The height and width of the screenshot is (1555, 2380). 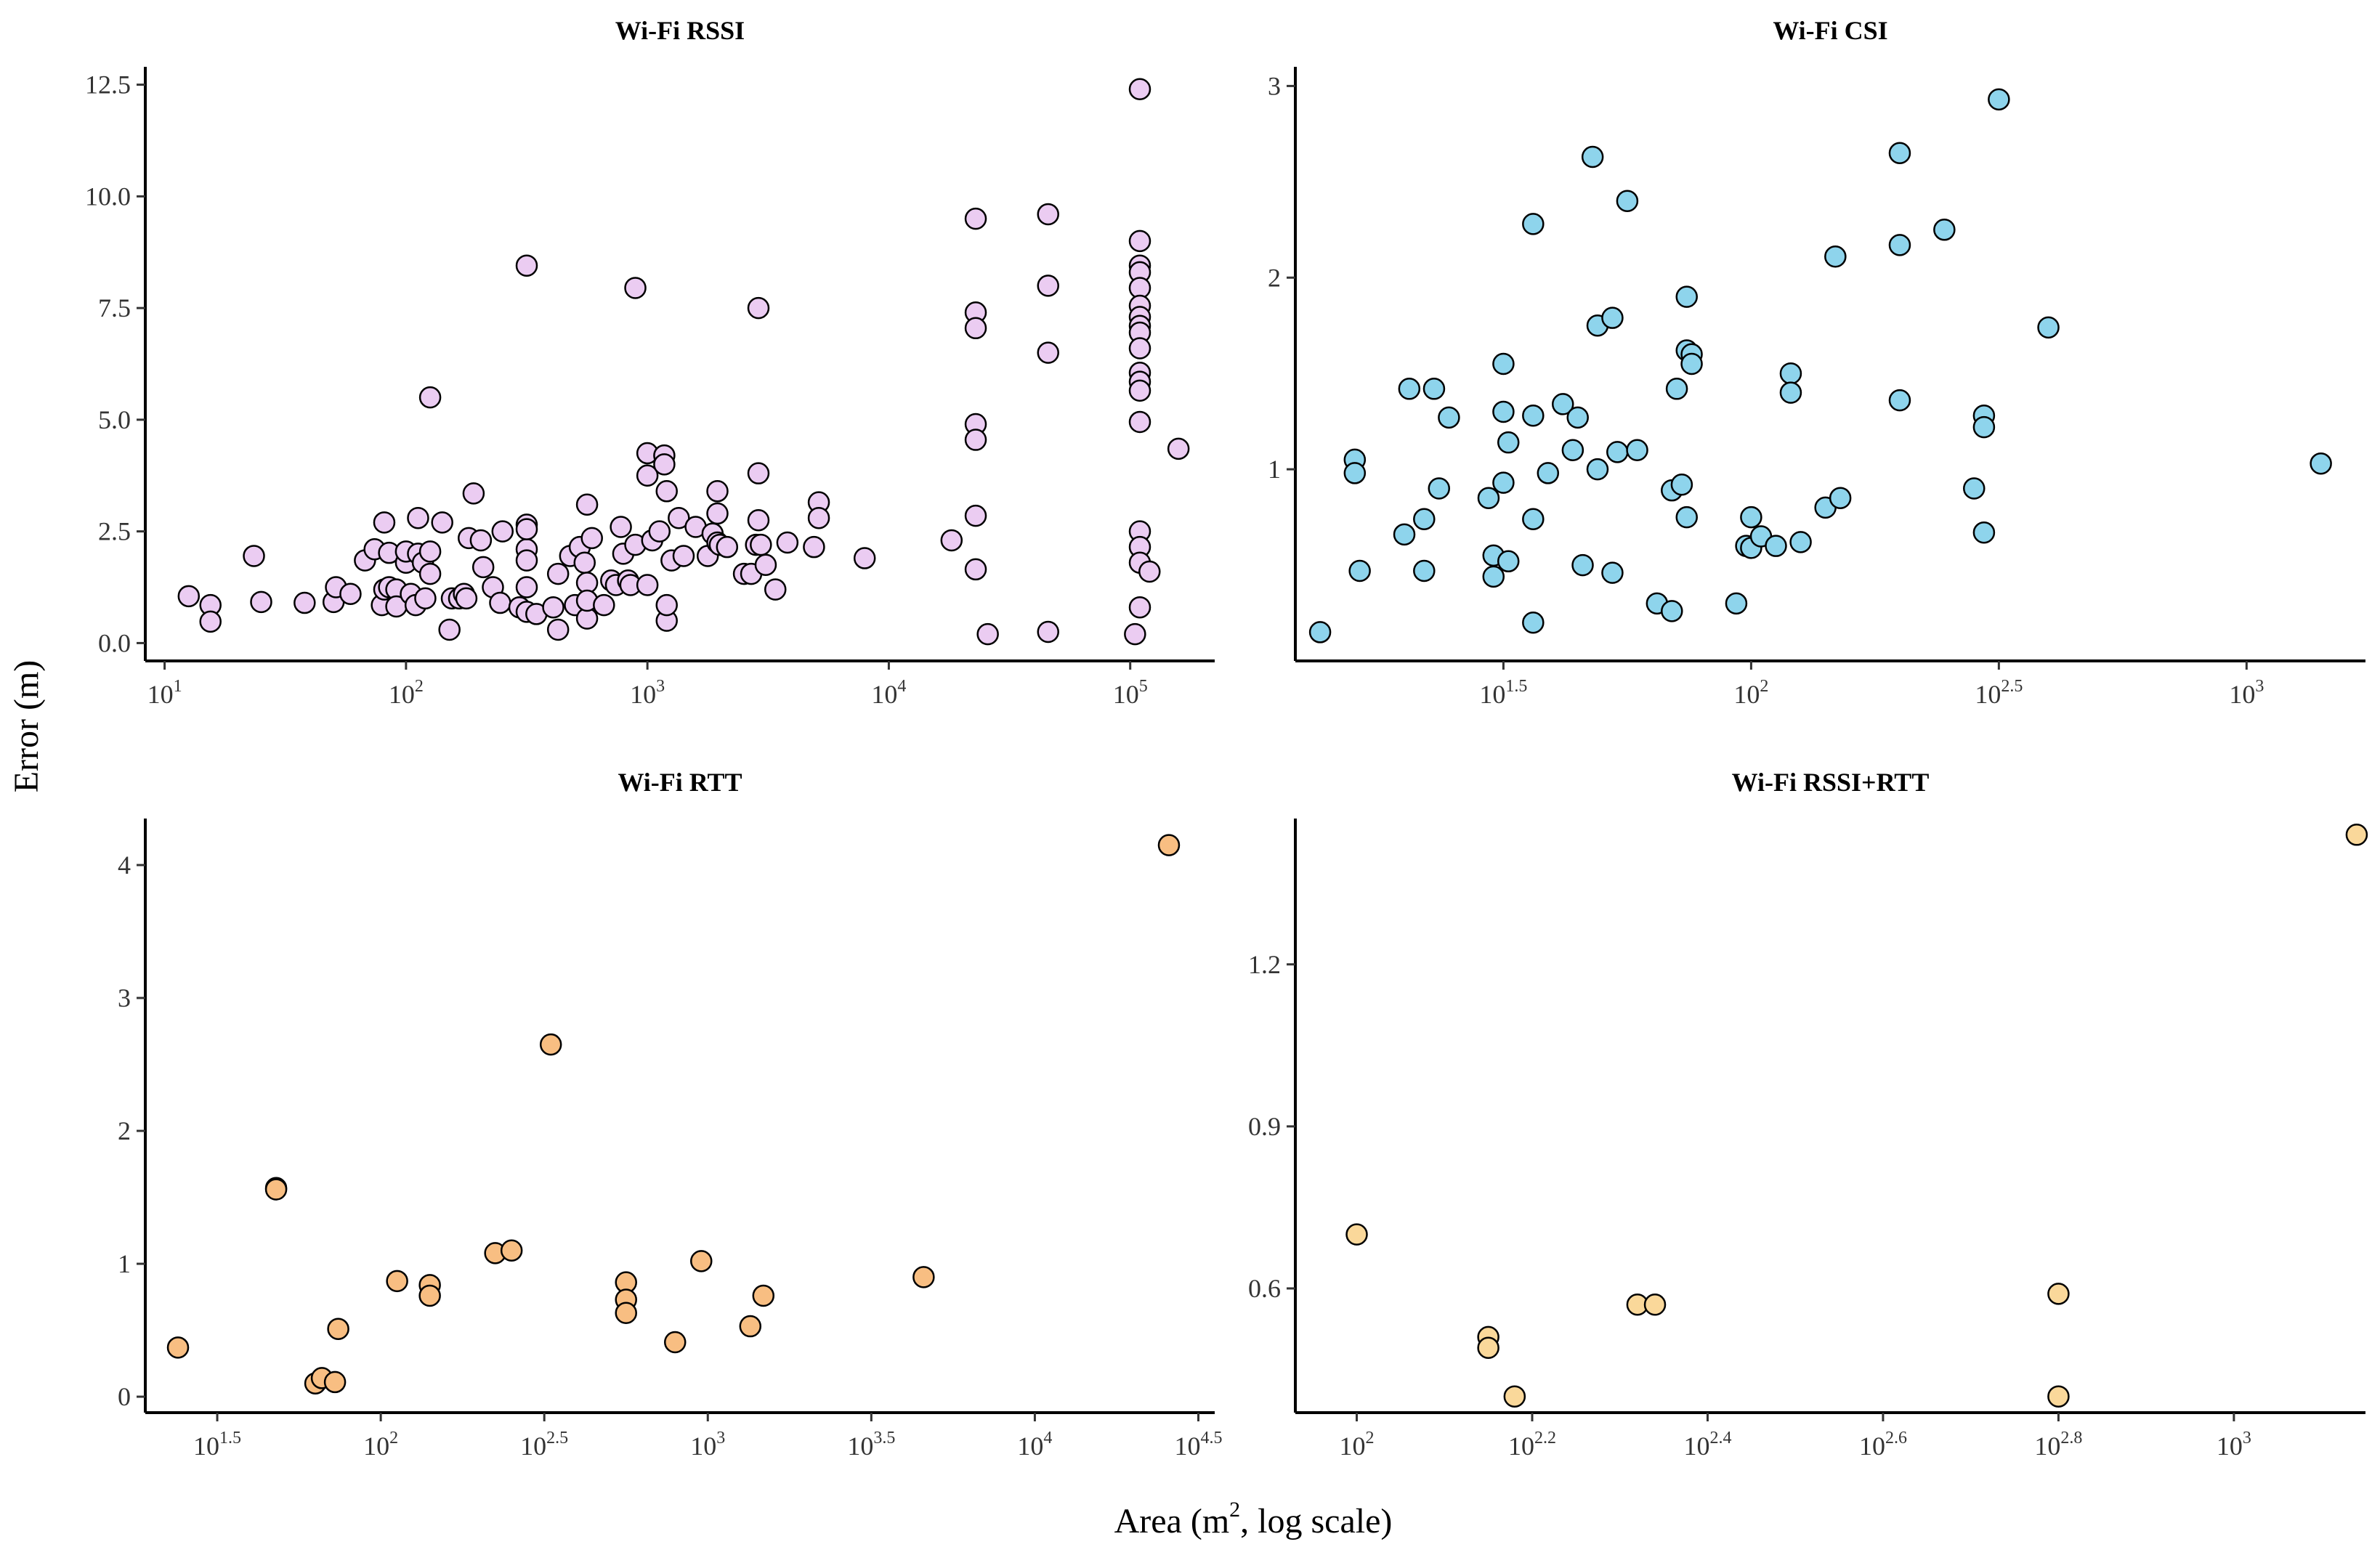 I want to click on y-tick-label: 0.0, so click(x=114, y=642).